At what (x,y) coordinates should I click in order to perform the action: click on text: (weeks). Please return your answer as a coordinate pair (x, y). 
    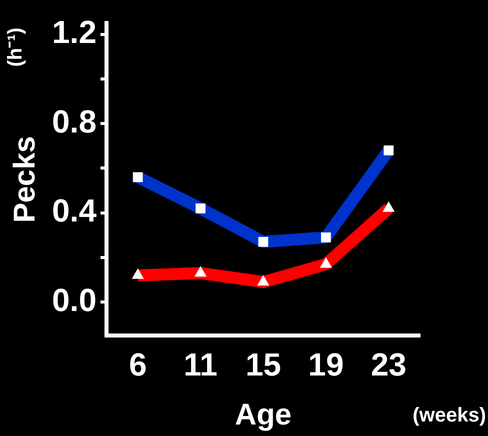
    Looking at the image, I should click on (449, 415).